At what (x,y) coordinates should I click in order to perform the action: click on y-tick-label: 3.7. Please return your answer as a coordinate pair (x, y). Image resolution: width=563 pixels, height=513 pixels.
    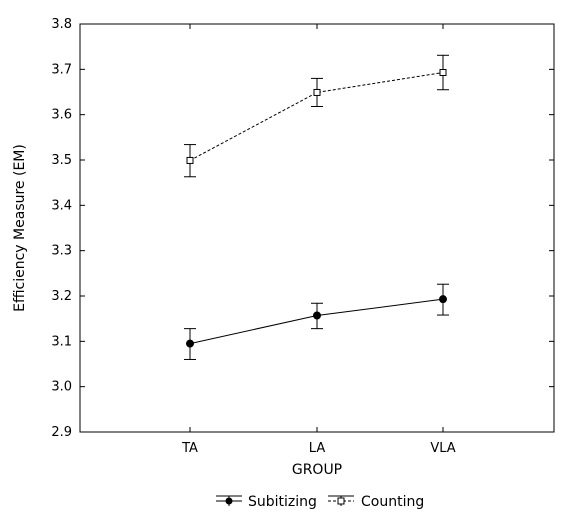
    Looking at the image, I should click on (61, 69).